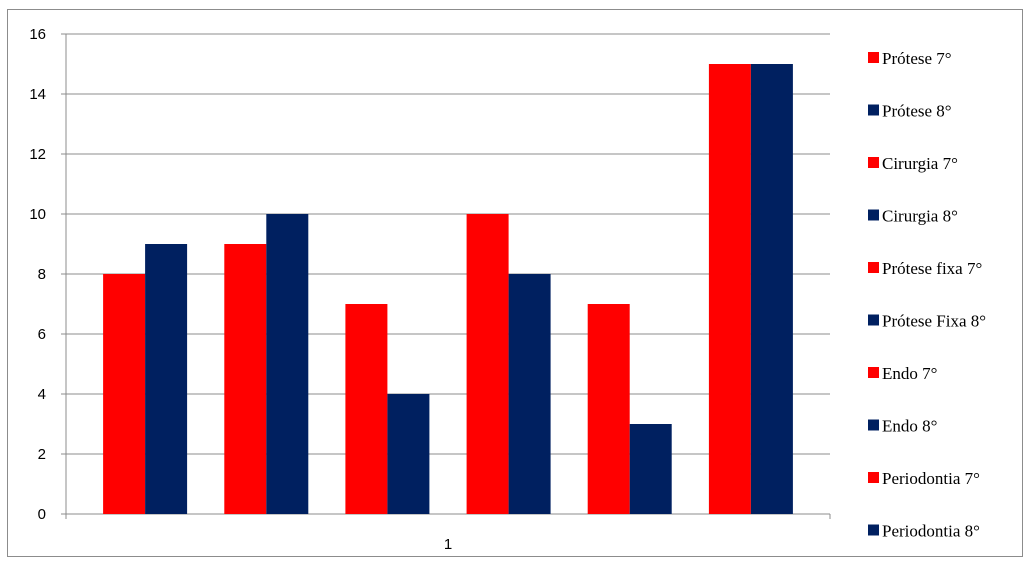 This screenshot has height=561, width=1027. Describe the element at coordinates (909, 373) in the screenshot. I see `legend-label: Endo 7°` at that location.